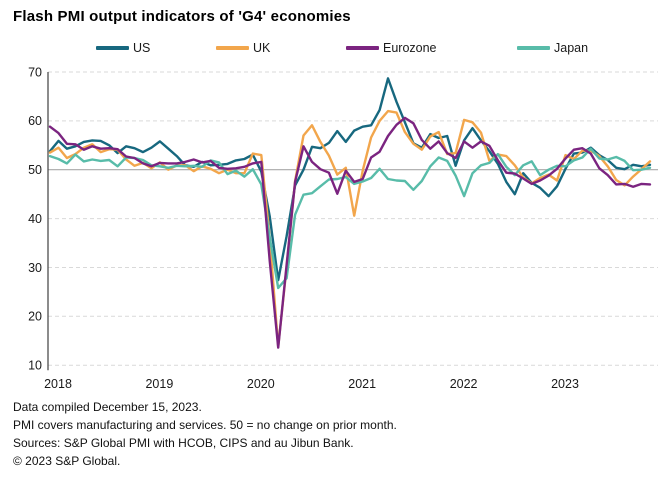 This screenshot has height=480, width=669. Describe the element at coordinates (58, 384) in the screenshot. I see `x-tick-label: 2018` at that location.